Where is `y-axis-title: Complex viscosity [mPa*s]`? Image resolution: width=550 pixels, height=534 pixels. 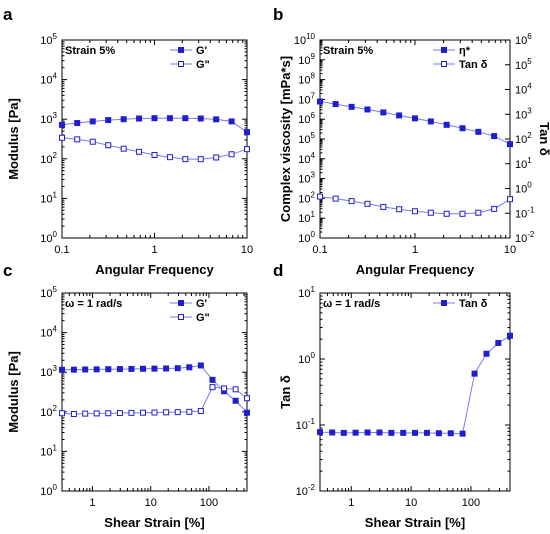
y-axis-title: Complex viscosity [mPa*s] is located at coordinates (285, 139).